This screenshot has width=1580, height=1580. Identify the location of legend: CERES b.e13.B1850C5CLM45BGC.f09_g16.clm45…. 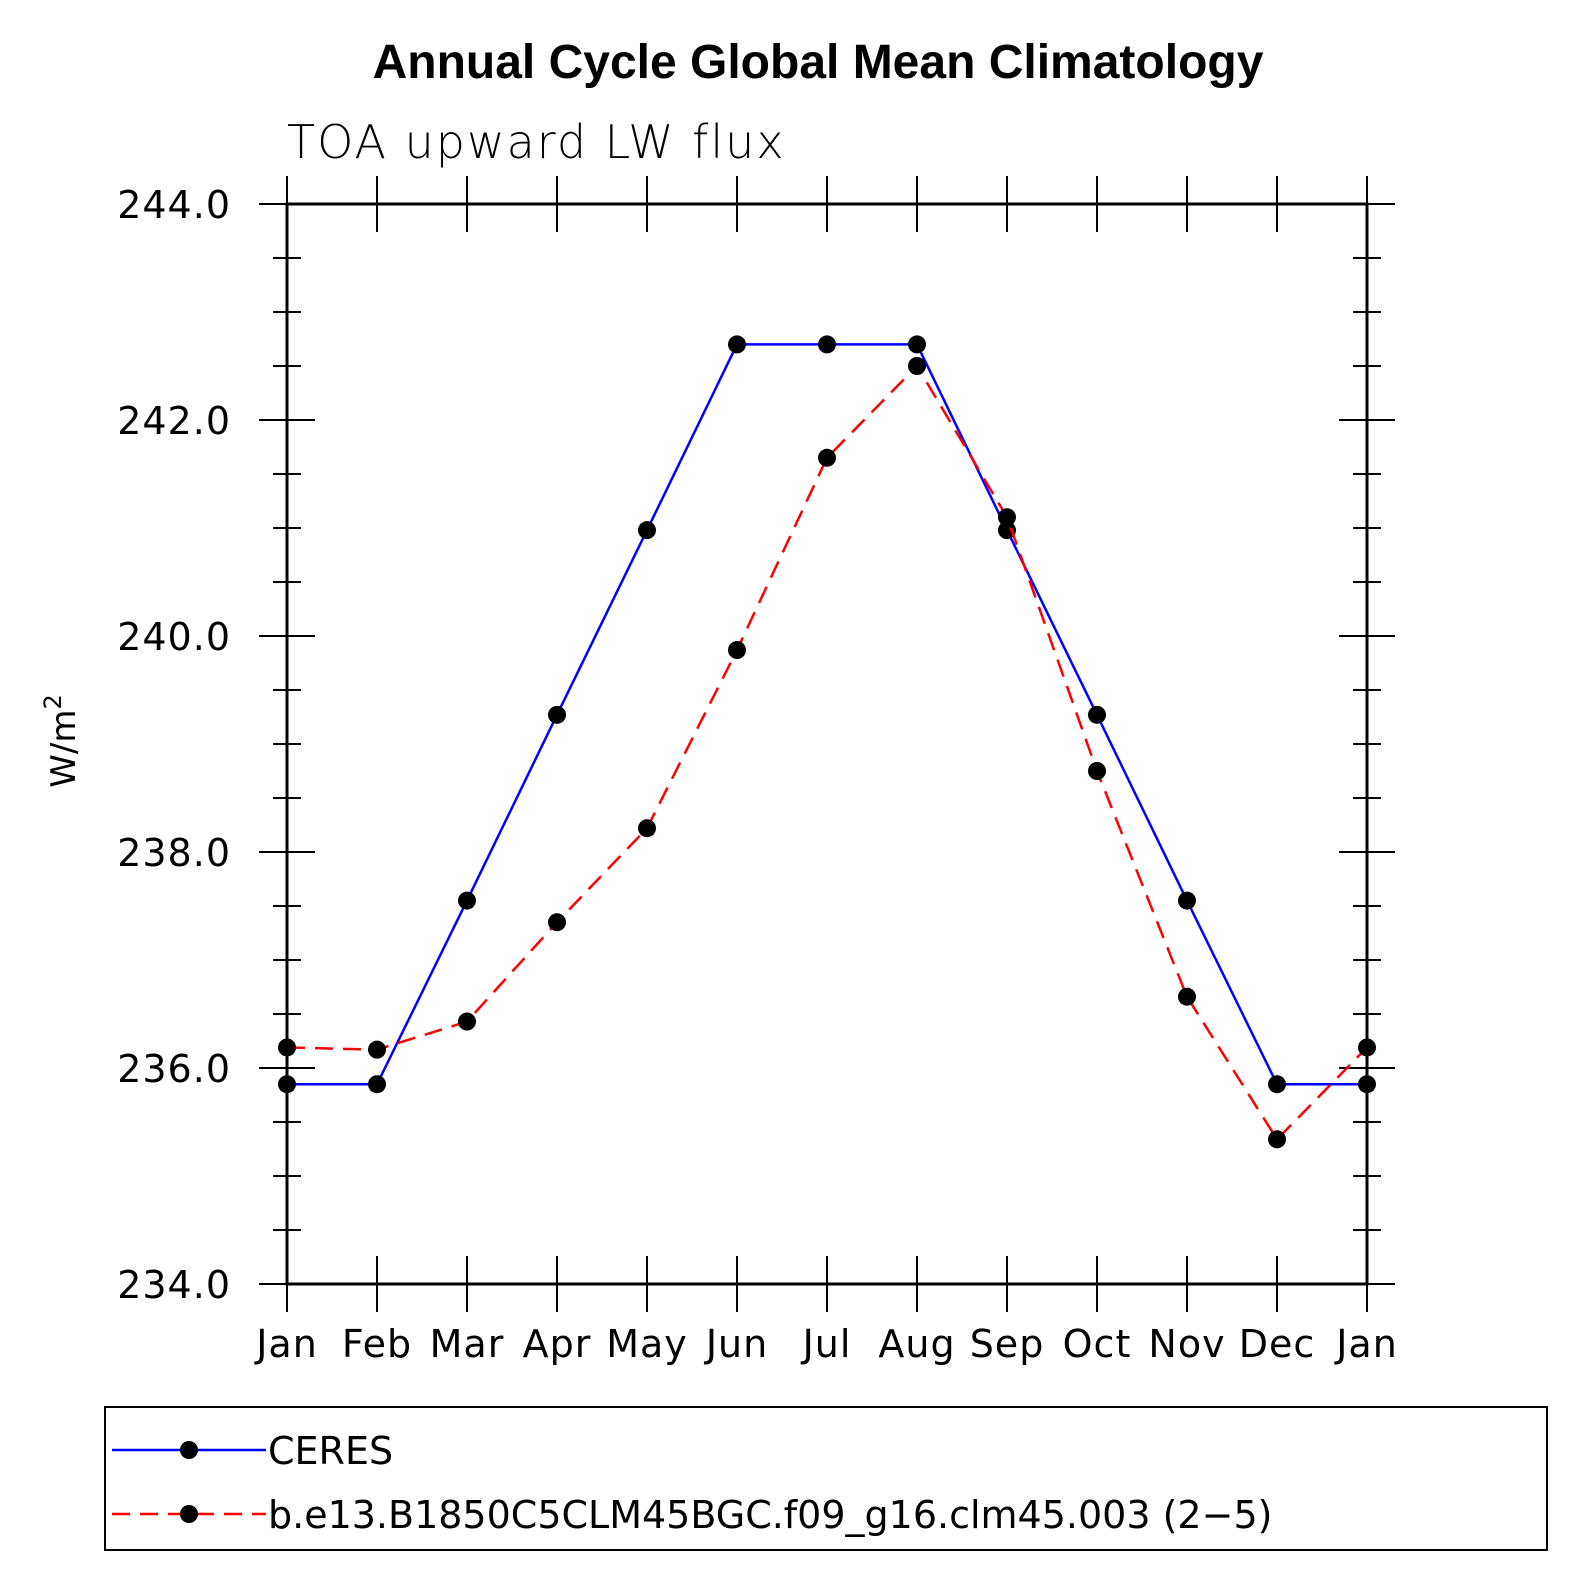
(826, 1478).